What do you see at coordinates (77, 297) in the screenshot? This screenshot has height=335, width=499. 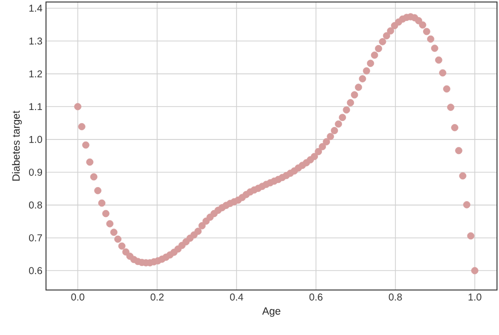 I see `x-tick-label: 0.0` at bounding box center [77, 297].